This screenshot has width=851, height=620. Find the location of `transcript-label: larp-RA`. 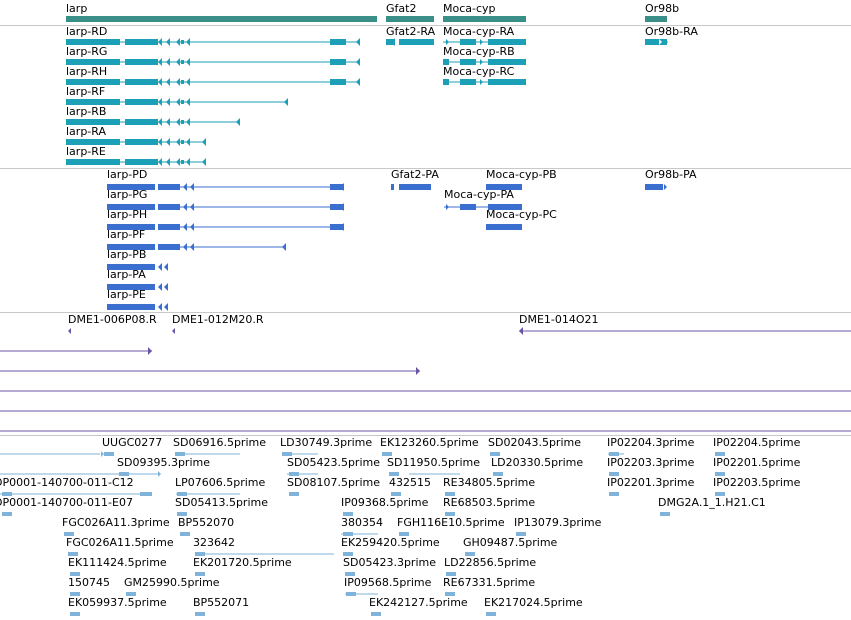

transcript-label: larp-RA is located at coordinates (86, 131).